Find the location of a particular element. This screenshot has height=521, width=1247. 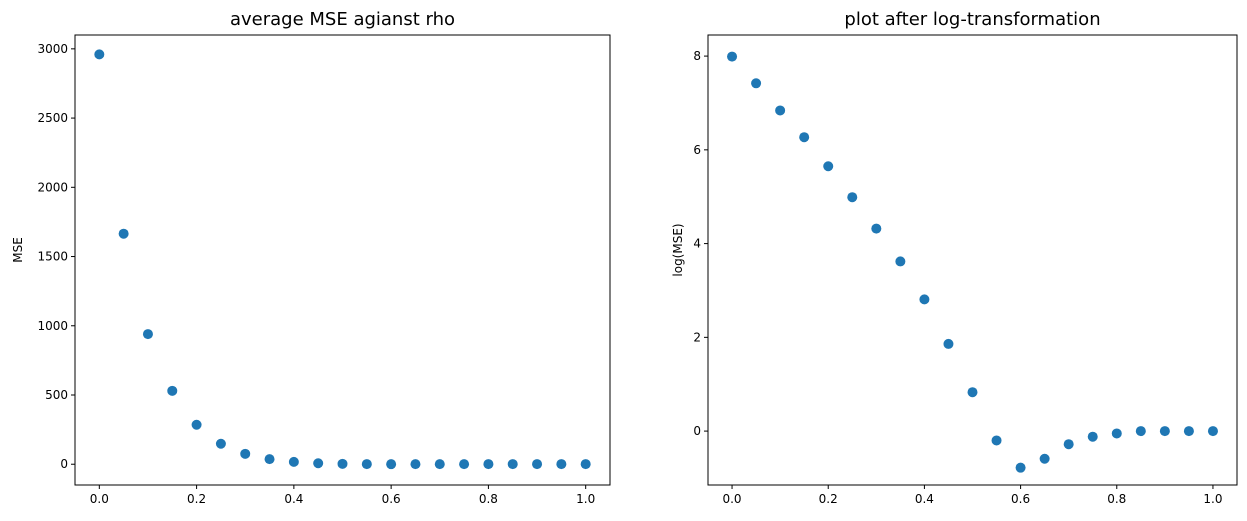

y-axis-label: log(MSE) is located at coordinates (678, 249).